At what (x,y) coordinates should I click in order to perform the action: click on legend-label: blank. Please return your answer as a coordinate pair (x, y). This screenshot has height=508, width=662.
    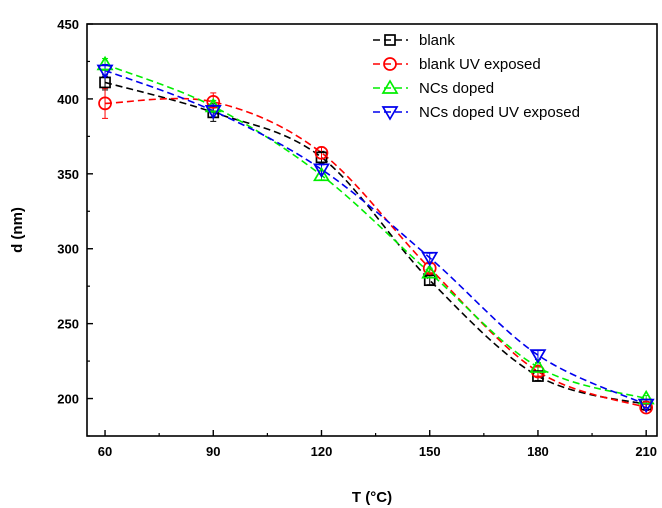
    Looking at the image, I should click on (437, 40).